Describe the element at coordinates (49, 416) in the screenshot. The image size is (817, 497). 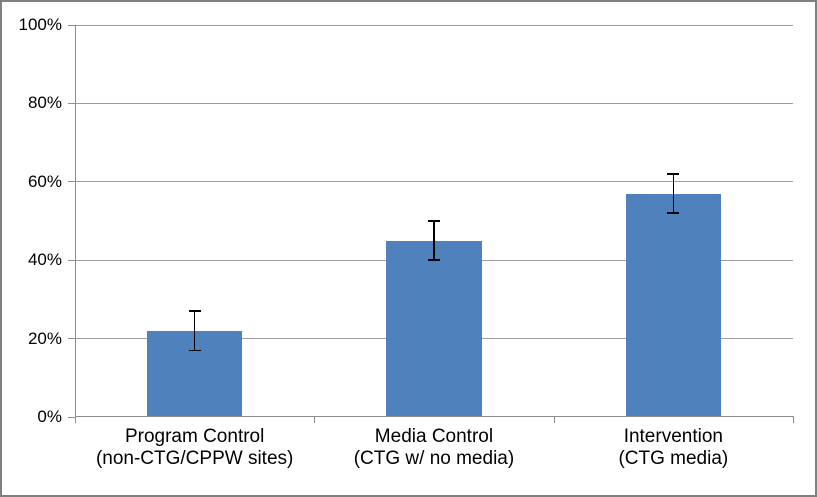
I see `y-axis-tick-label: 0%` at that location.